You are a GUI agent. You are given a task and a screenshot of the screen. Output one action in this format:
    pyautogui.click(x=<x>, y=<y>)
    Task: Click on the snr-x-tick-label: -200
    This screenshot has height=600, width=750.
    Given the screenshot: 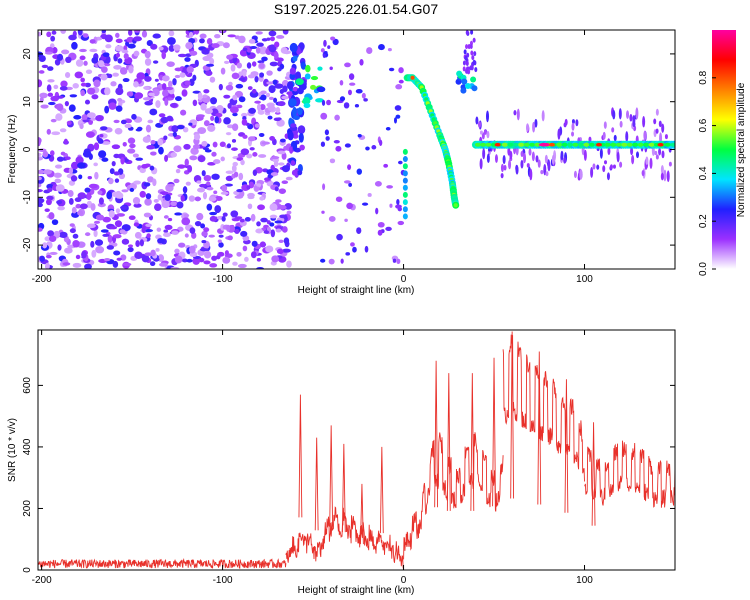 What is the action you would take?
    pyautogui.click(x=42, y=580)
    